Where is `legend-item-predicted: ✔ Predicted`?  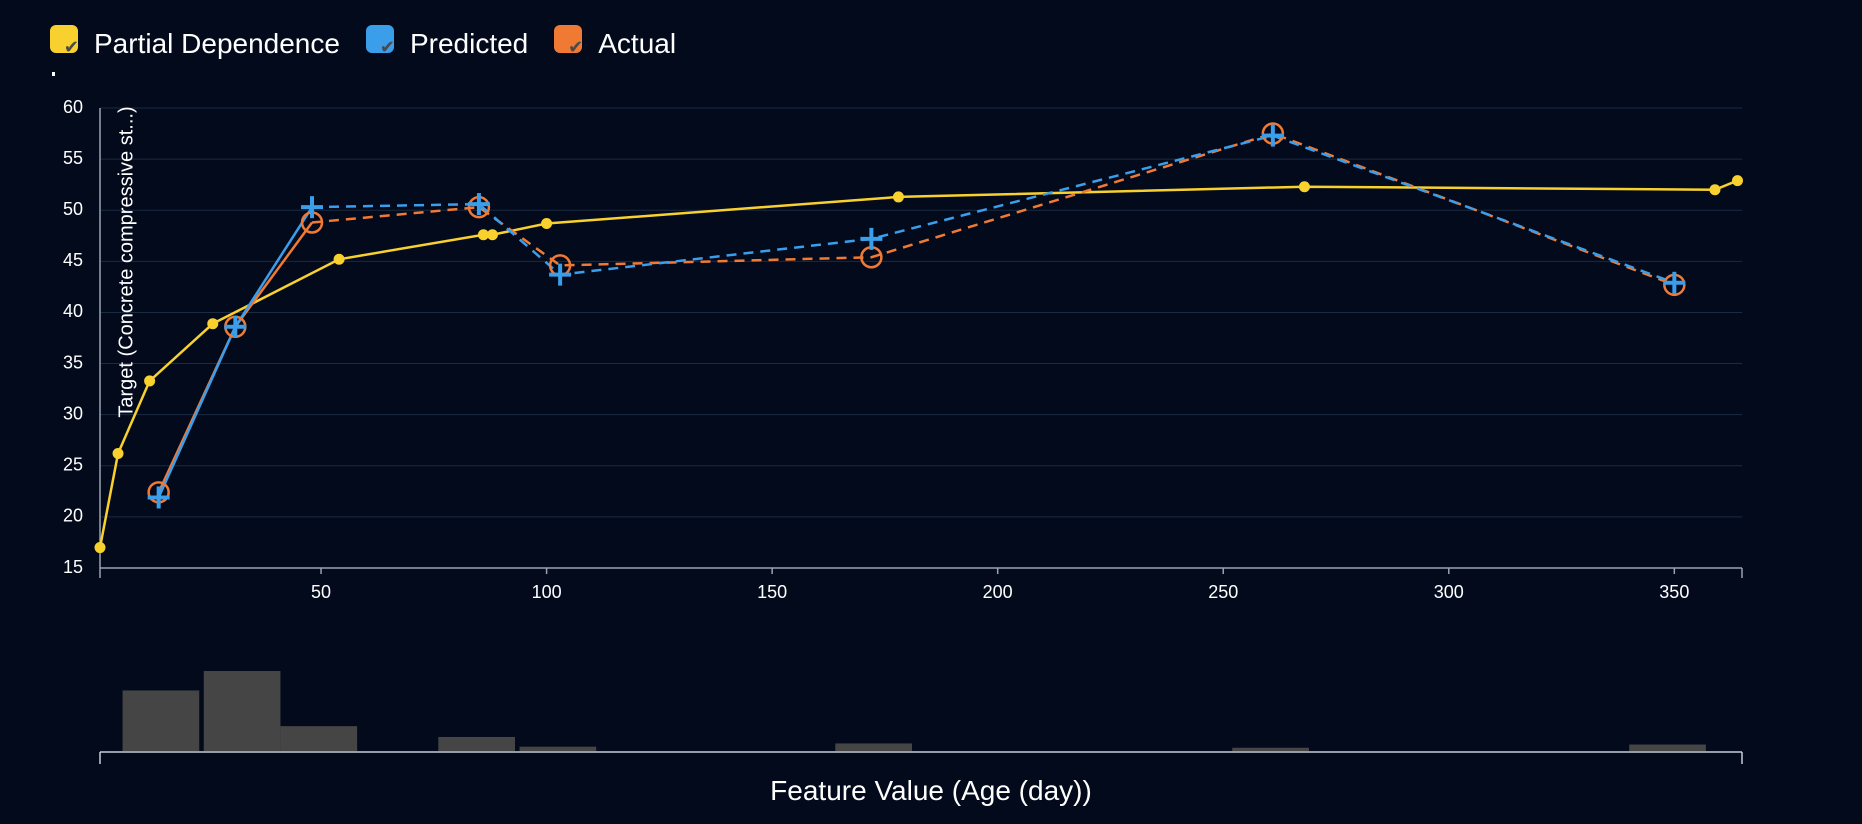 legend-item-predicted: ✔ Predicted is located at coordinates (447, 42).